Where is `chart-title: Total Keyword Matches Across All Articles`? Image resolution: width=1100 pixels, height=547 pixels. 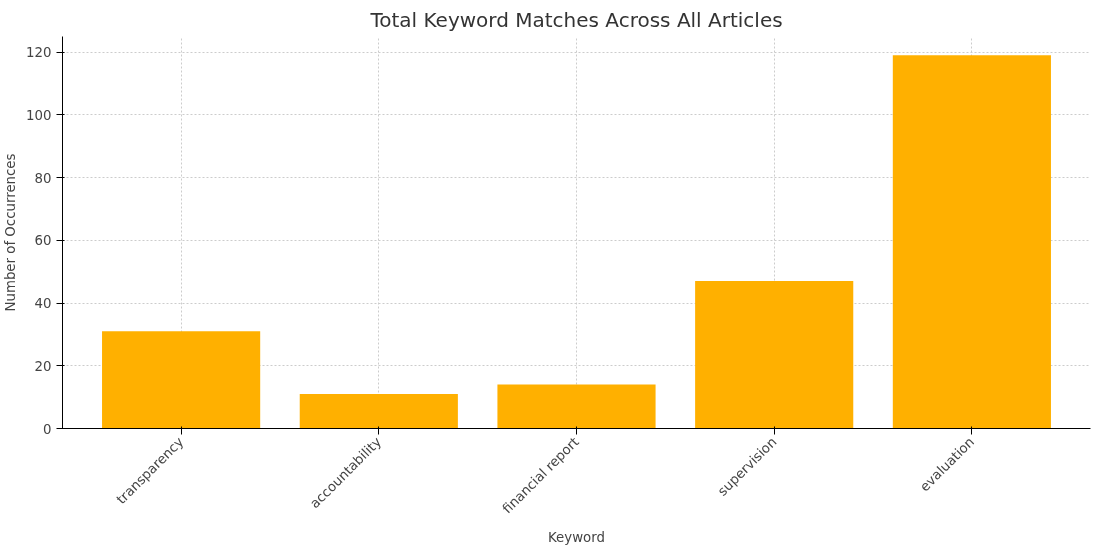
chart-title: Total Keyword Matches Across All Articles is located at coordinates (576, 19).